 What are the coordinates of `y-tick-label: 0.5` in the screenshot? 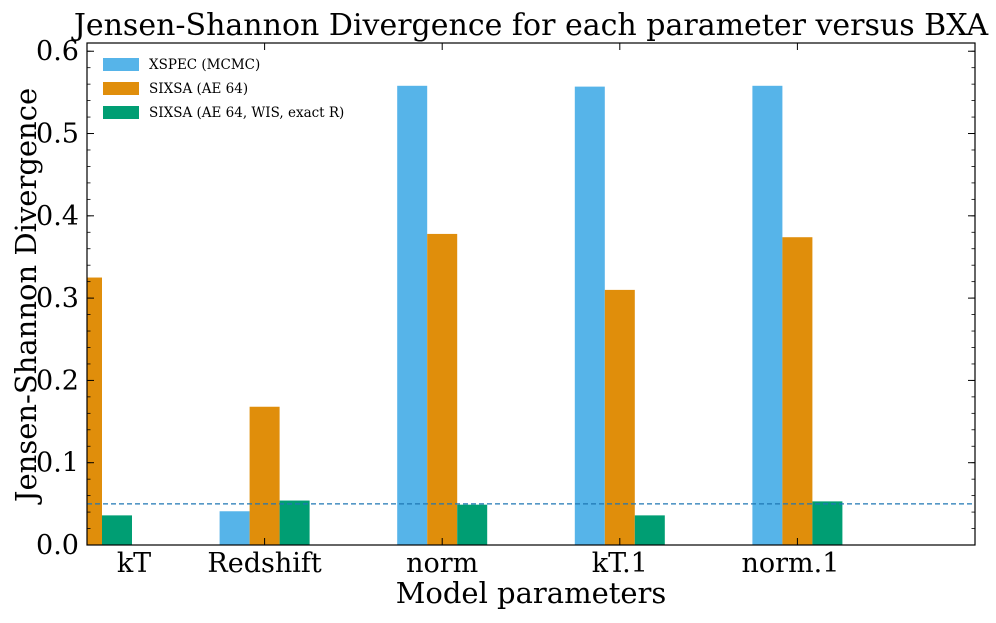 It's located at (57, 134).